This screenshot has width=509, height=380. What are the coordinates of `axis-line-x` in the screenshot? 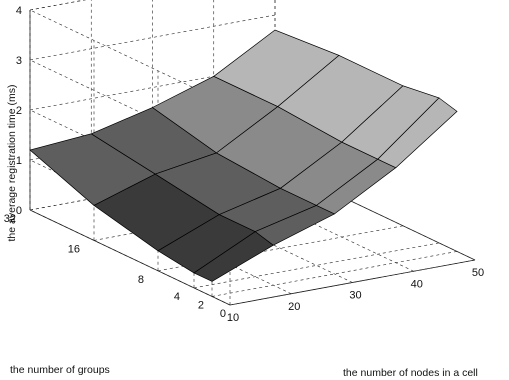 It's located at (352, 282).